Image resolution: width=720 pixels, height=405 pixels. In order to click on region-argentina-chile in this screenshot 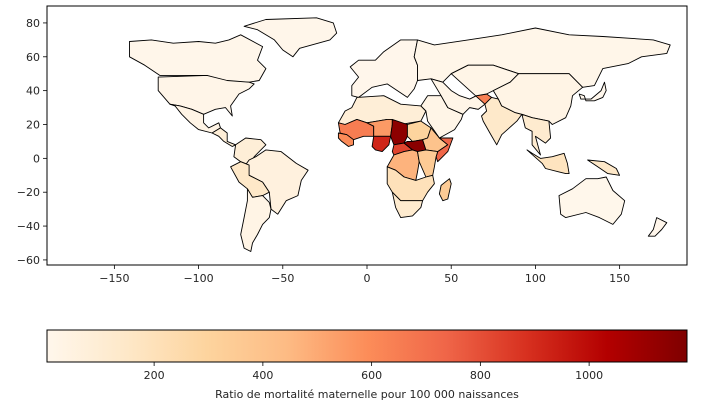, I will do `click(256, 220)`.